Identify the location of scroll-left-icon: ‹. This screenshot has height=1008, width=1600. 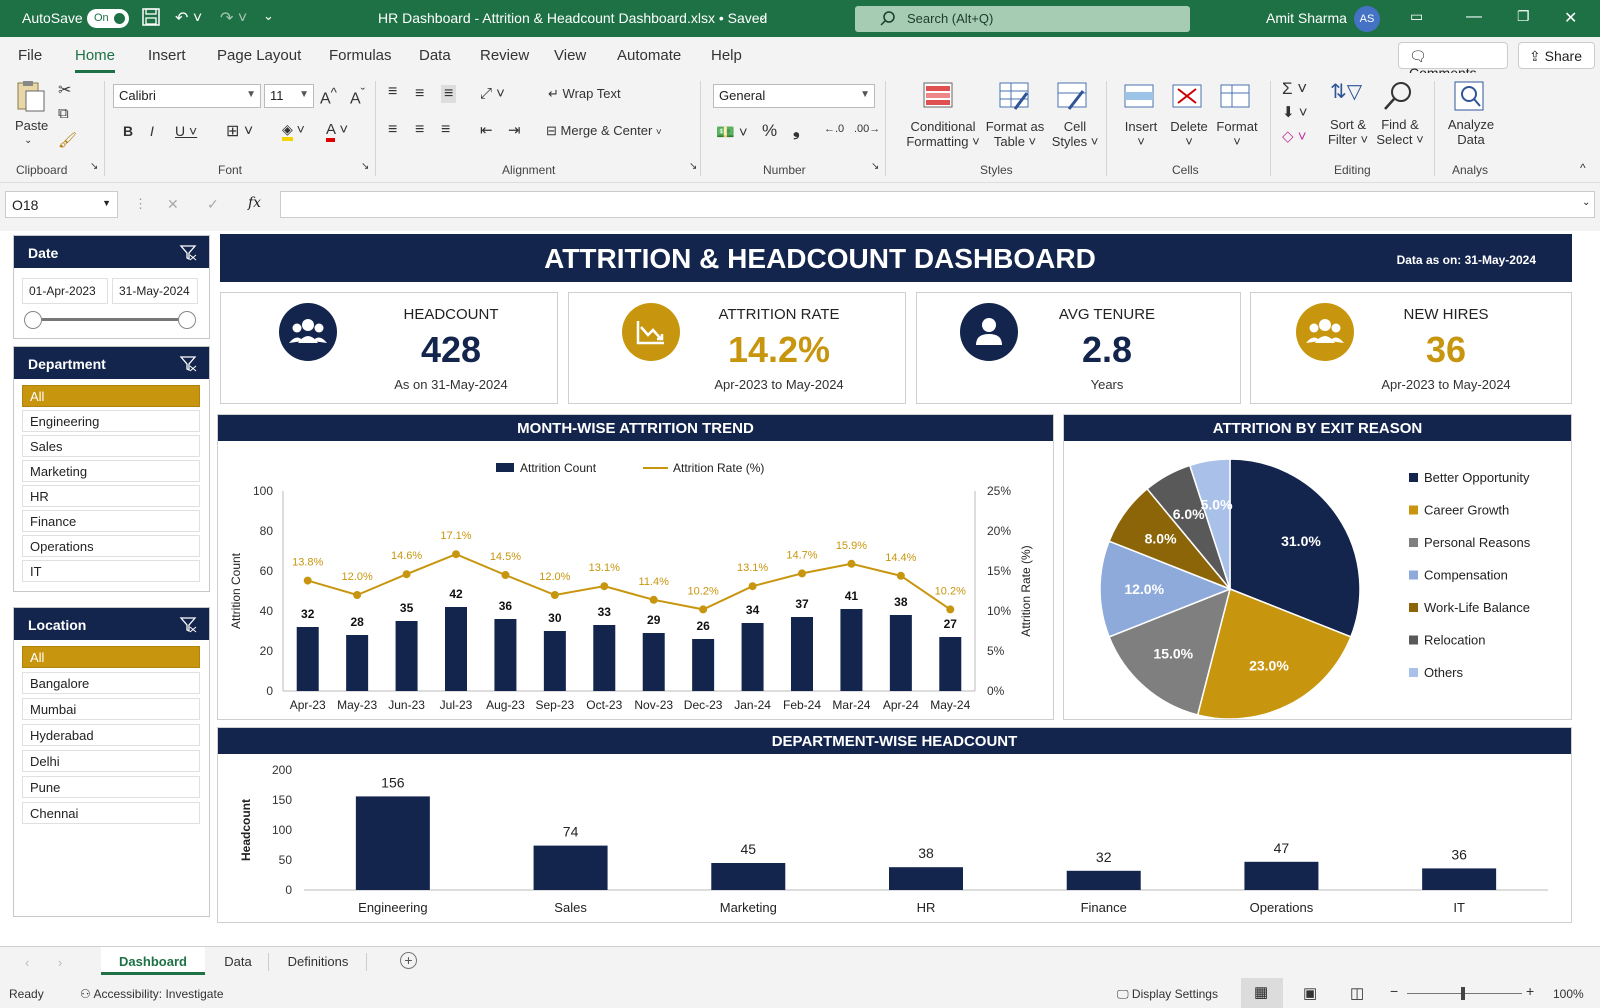
(27, 962).